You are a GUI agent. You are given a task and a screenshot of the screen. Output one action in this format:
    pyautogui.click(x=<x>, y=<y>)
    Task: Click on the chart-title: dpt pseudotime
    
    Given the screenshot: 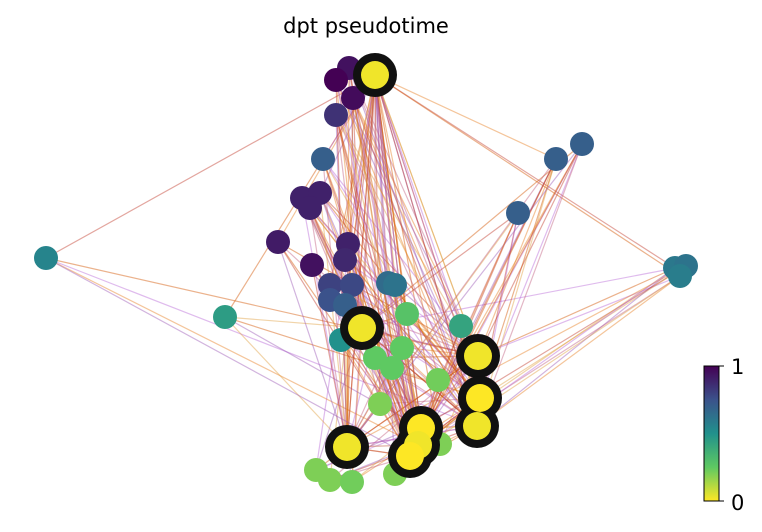 What is the action you would take?
    pyautogui.click(x=366, y=26)
    